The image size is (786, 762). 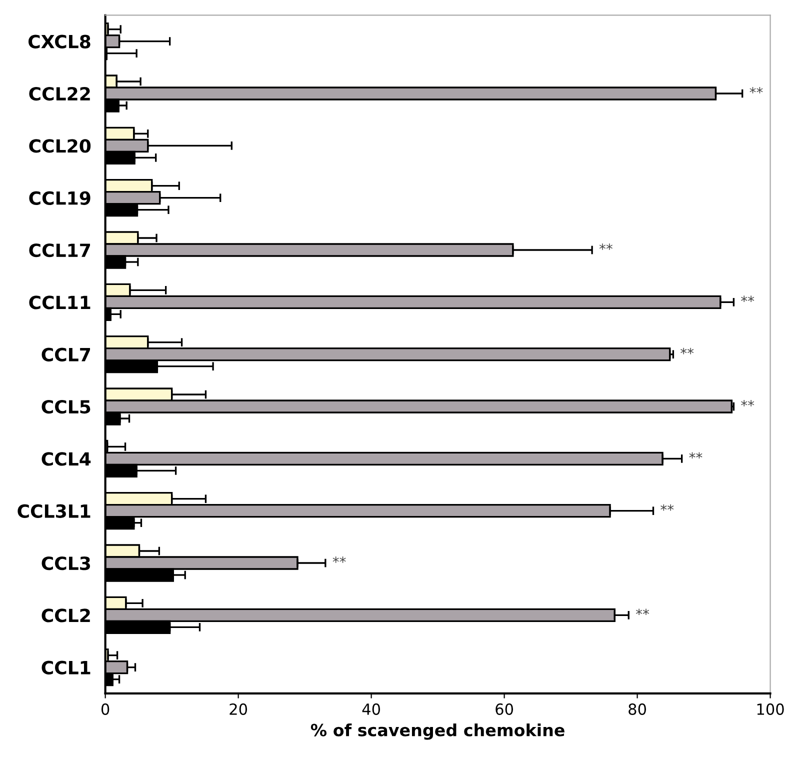 What do you see at coordinates (66, 459) in the screenshot?
I see `y-tick-label: CCL4` at bounding box center [66, 459].